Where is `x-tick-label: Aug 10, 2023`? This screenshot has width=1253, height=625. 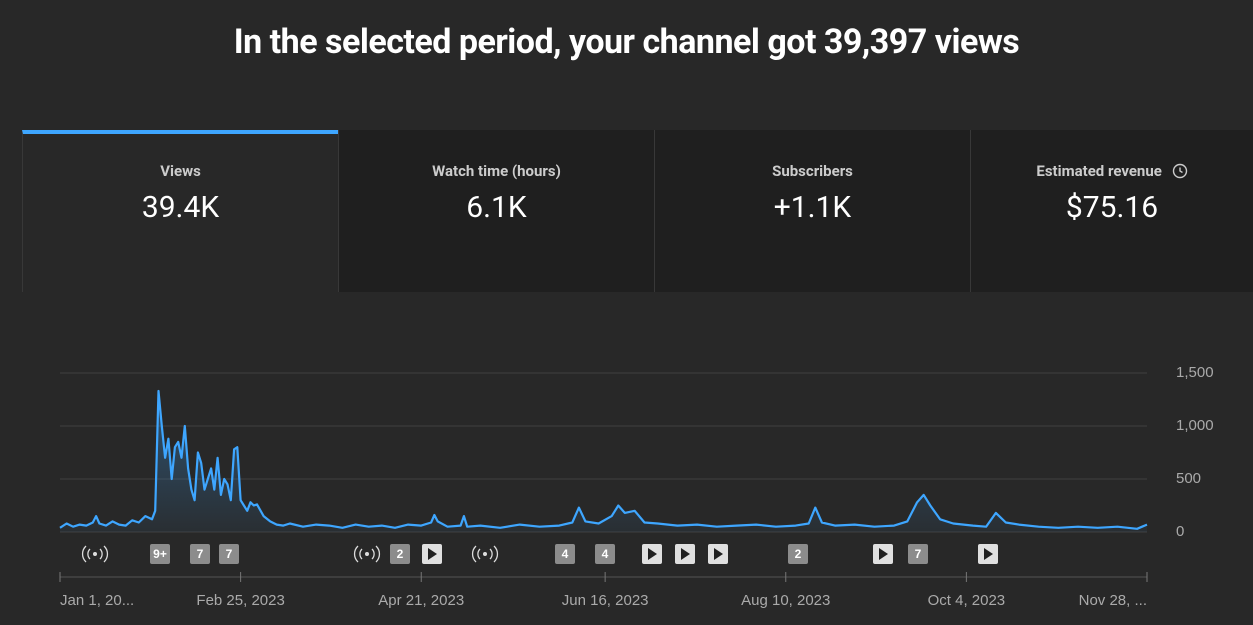 x-tick-label: Aug 10, 2023 is located at coordinates (785, 600).